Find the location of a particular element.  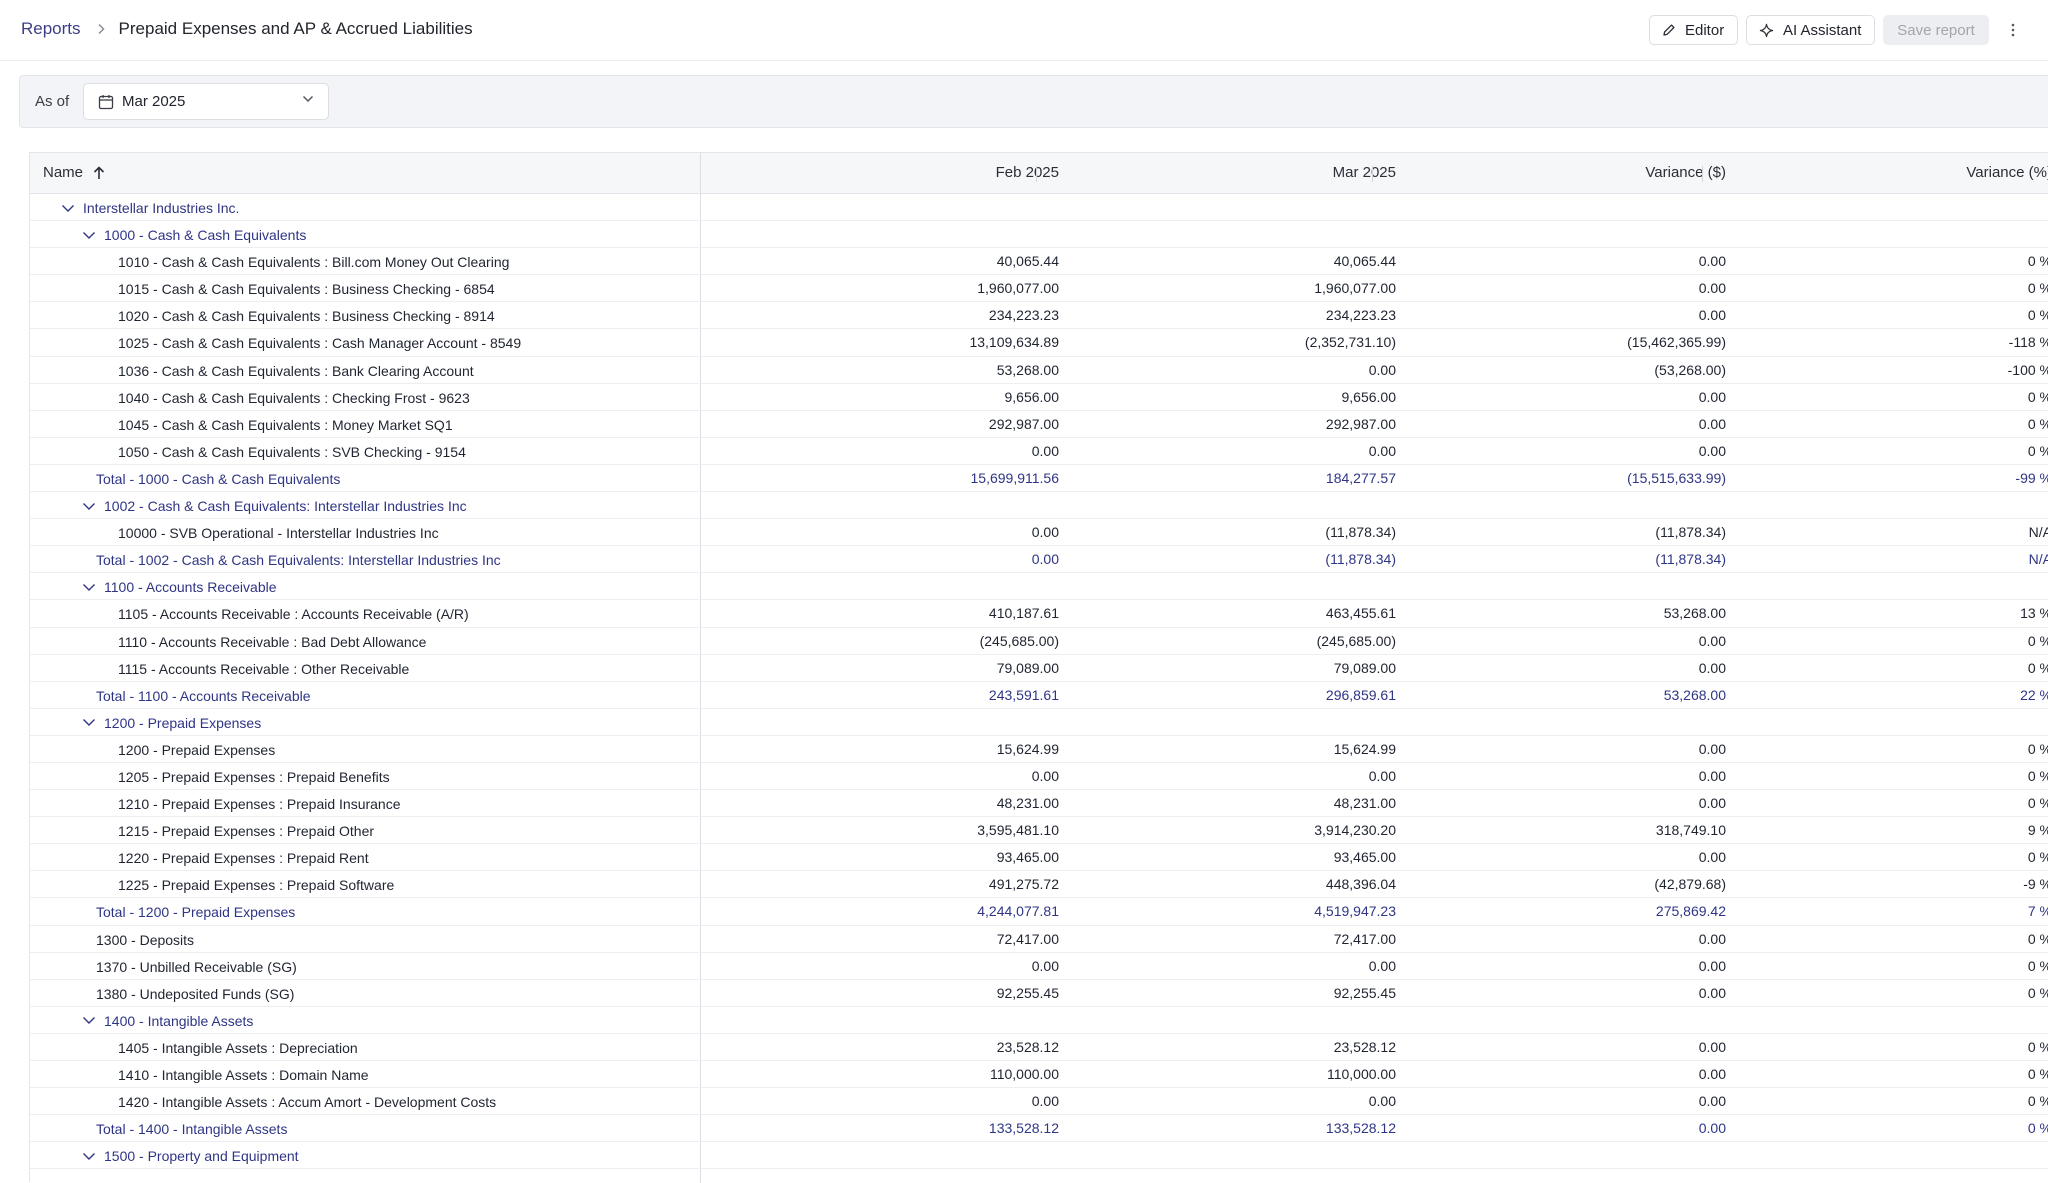

cell-c1: 491,275.72 is located at coordinates (1023, 884).